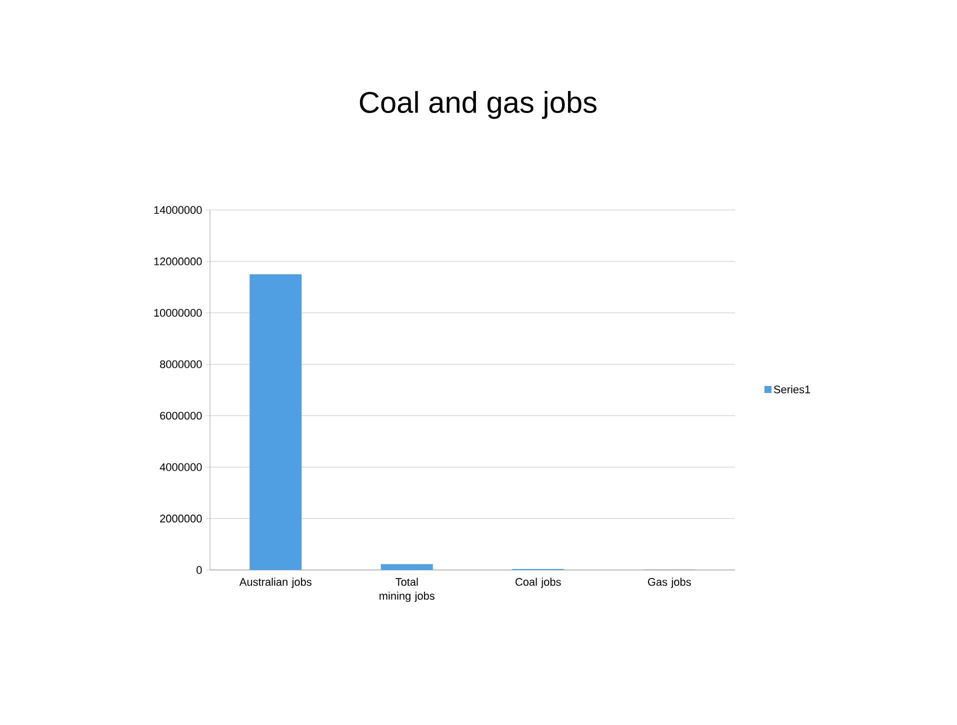  Describe the element at coordinates (199, 570) in the screenshot. I see `y-tick-label: 0` at that location.